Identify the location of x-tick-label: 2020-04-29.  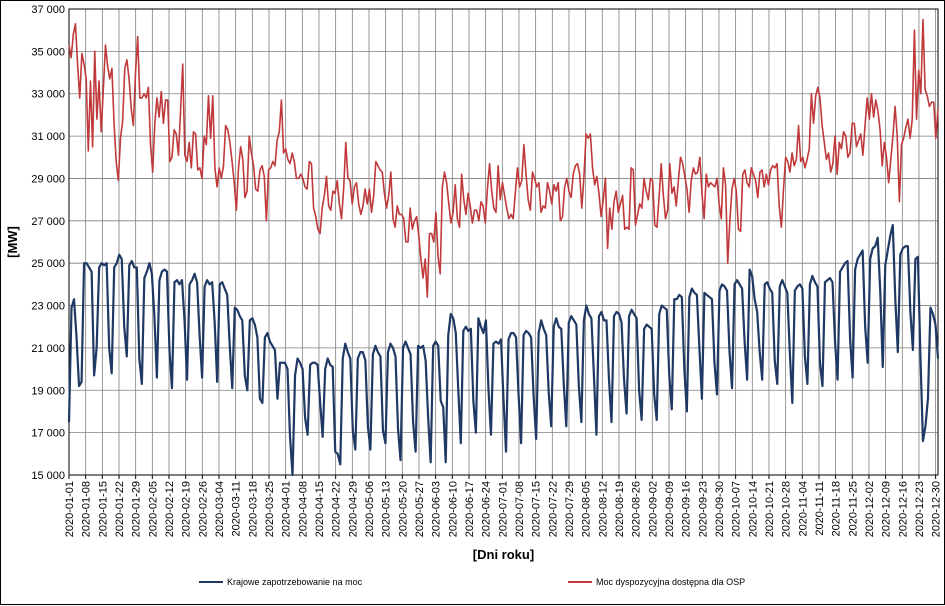
(353, 509).